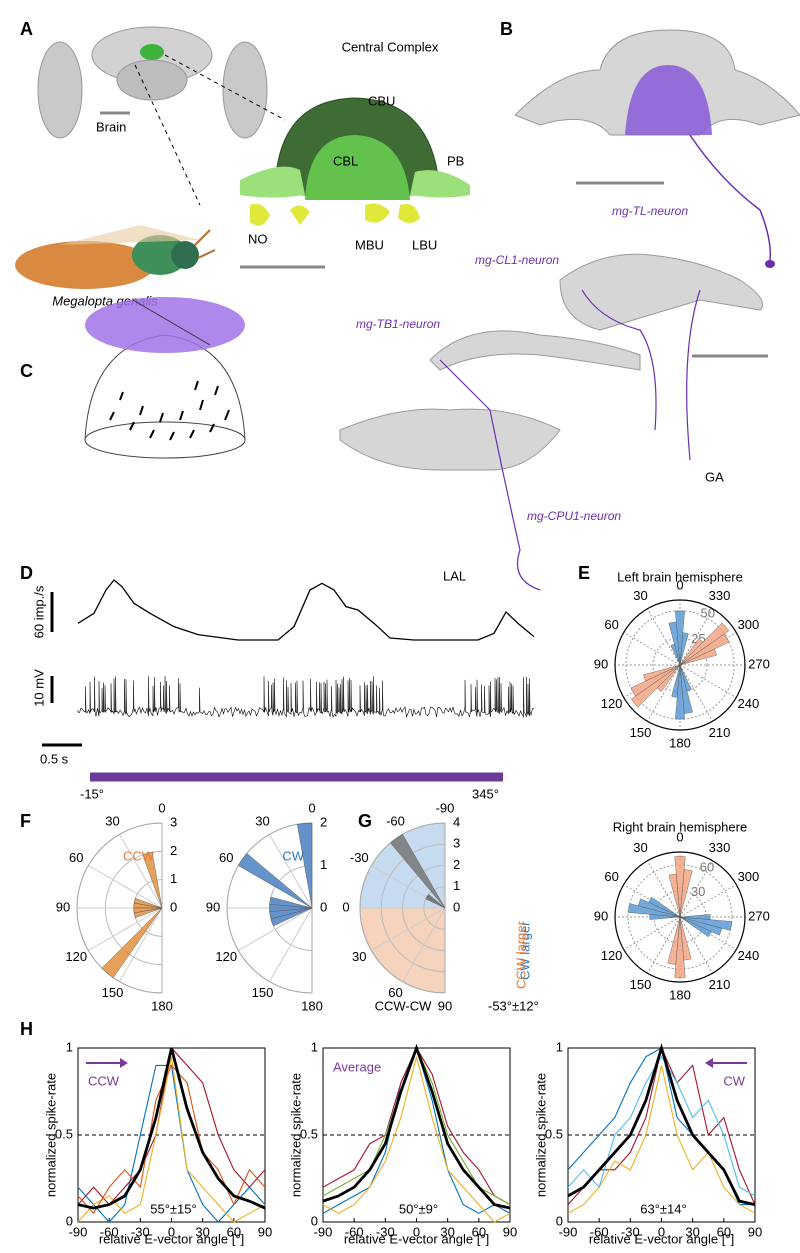  I want to click on y-tick-label: 0, so click(69, 1220).